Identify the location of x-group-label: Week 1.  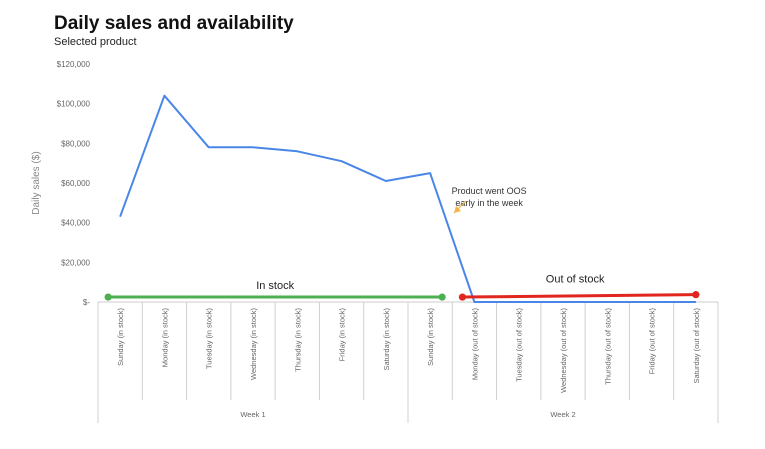
(252, 414).